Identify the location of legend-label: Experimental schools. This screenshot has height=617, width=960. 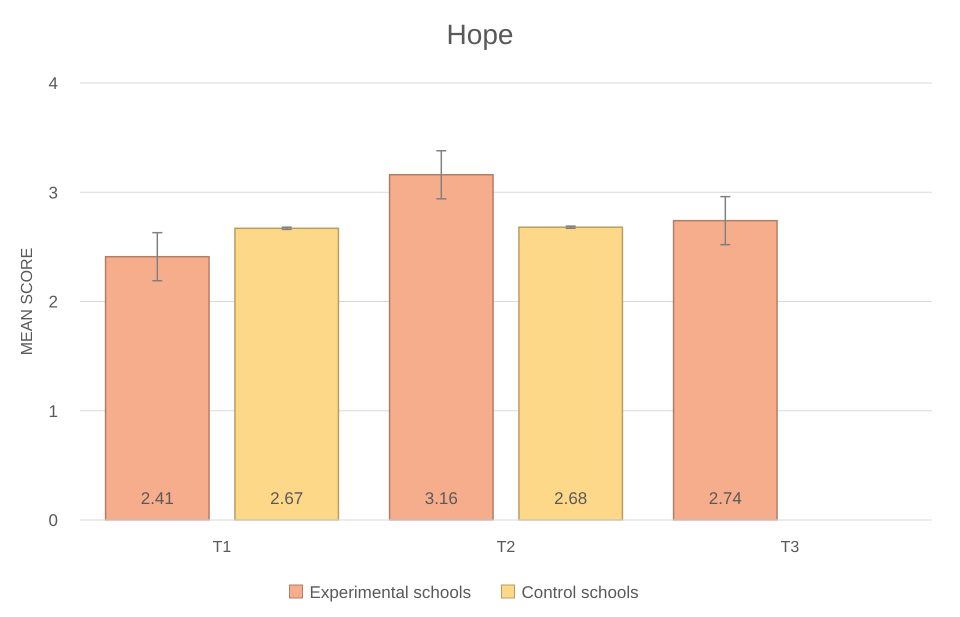
(391, 592).